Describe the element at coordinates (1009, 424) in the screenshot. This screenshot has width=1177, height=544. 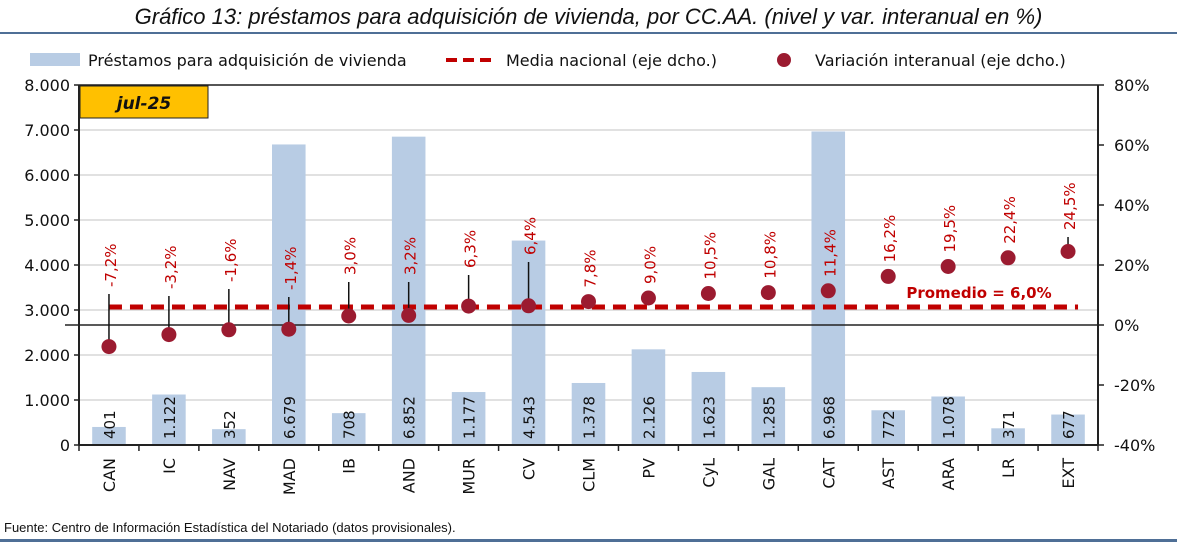
I see `bar-value-label: 371` at that location.